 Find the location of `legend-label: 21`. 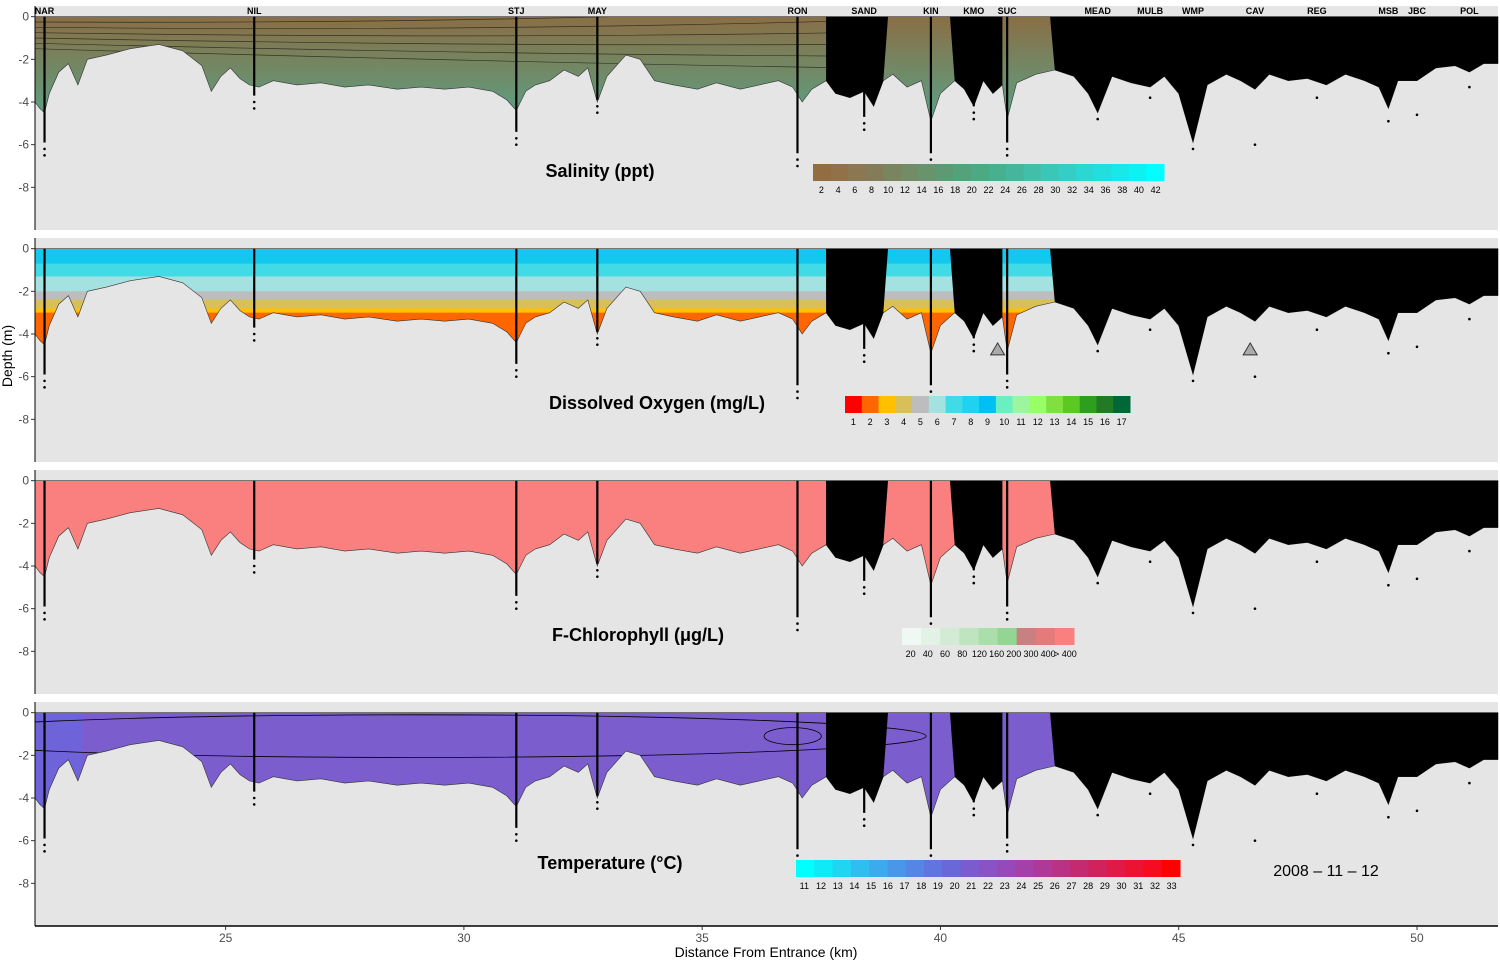

legend-label: 21 is located at coordinates (971, 886).